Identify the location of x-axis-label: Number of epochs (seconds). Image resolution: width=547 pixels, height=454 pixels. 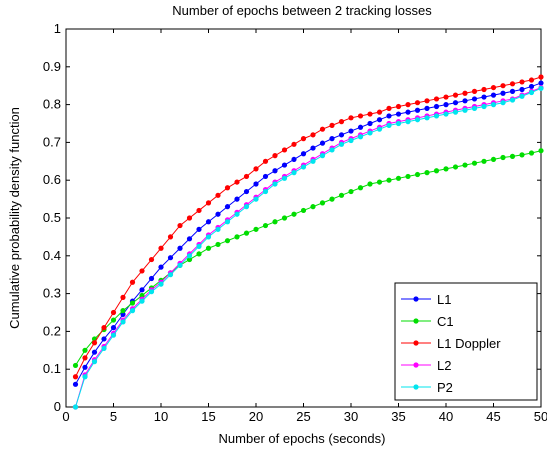
(302, 438).